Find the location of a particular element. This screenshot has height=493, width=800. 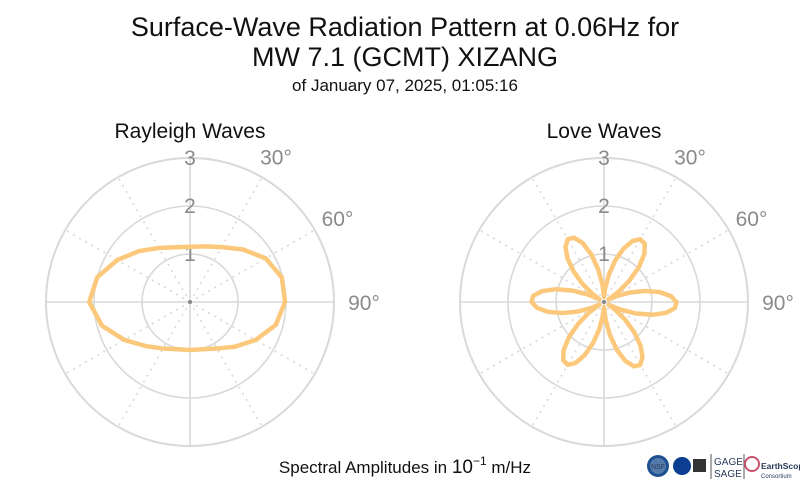

amplitude-units-suffix: m/Hz is located at coordinates (509, 467).